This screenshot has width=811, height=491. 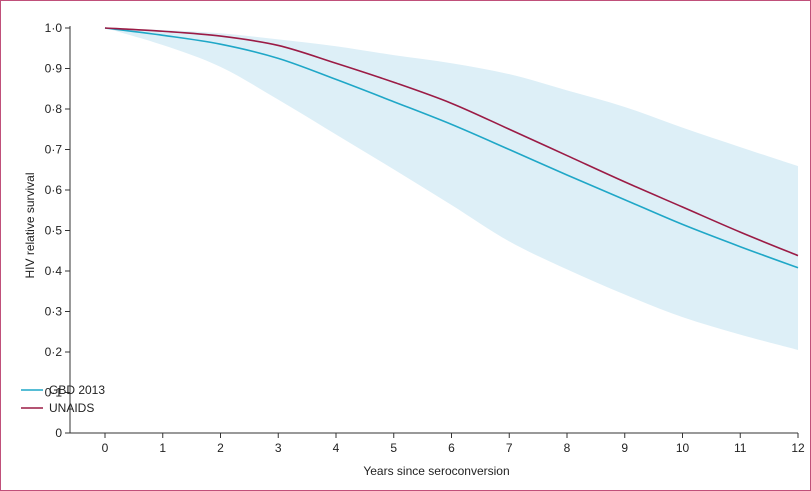 I want to click on y-tick-label: 0·3, so click(x=54, y=312).